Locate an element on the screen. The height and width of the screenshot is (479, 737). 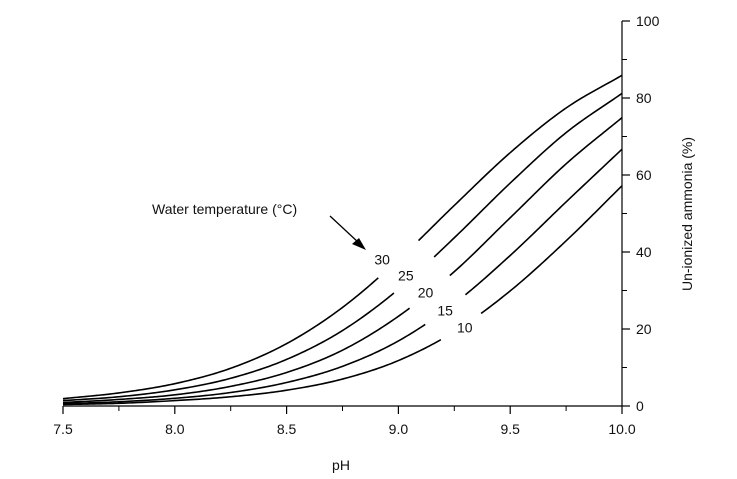
x-tick-label: 9.5 is located at coordinates (510, 429).